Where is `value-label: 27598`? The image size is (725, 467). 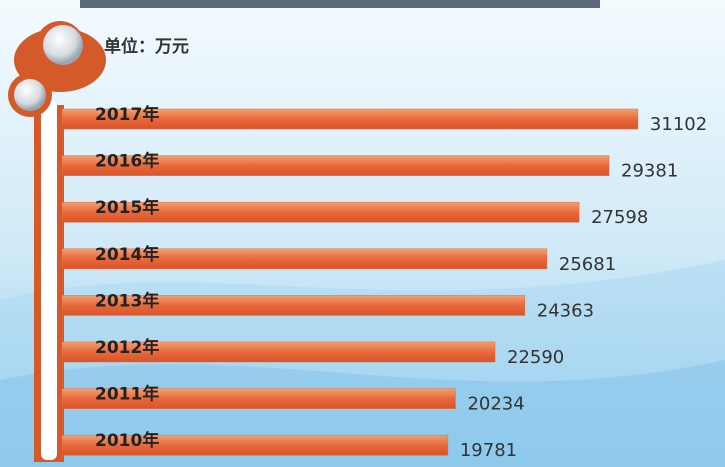 value-label: 27598 is located at coordinates (619, 217).